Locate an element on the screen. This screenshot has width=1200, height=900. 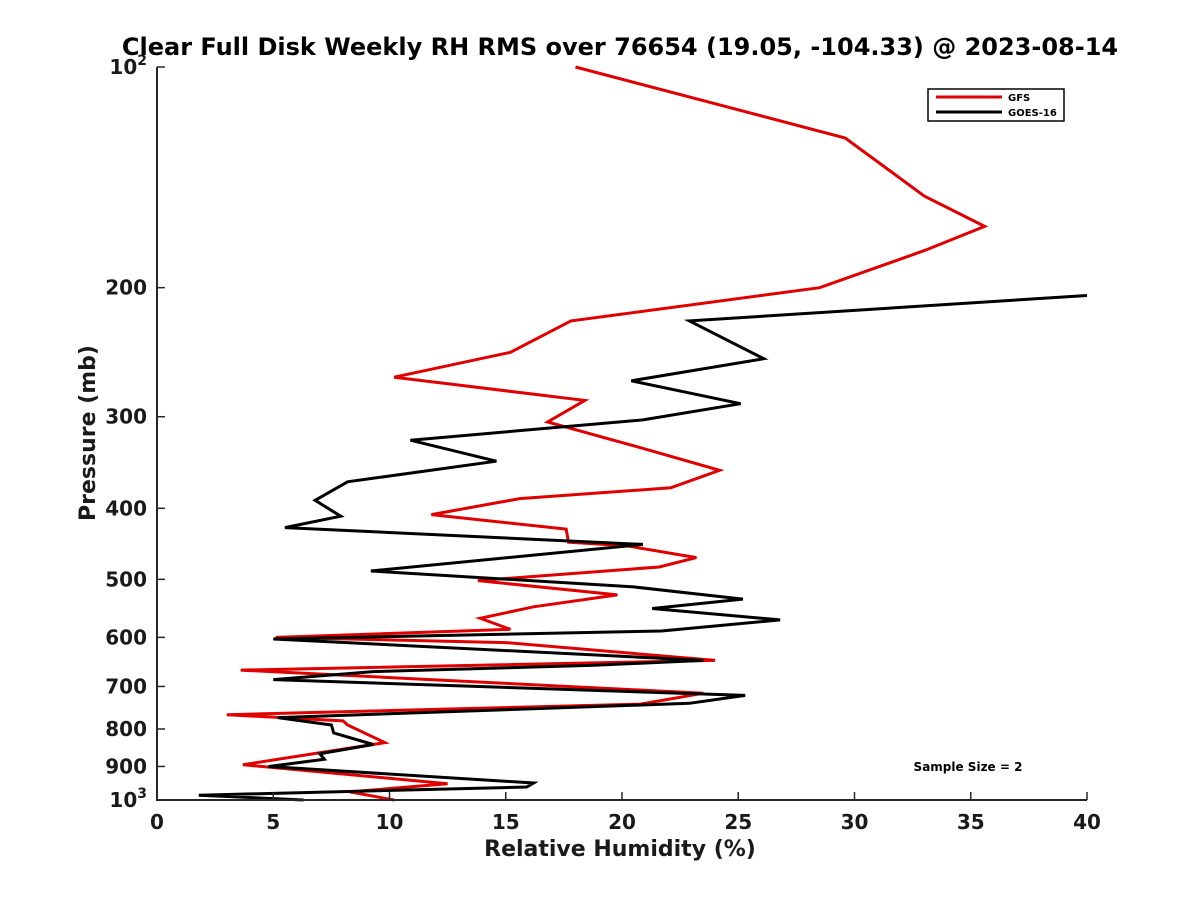
x-tick-label: 30 is located at coordinates (855, 822).